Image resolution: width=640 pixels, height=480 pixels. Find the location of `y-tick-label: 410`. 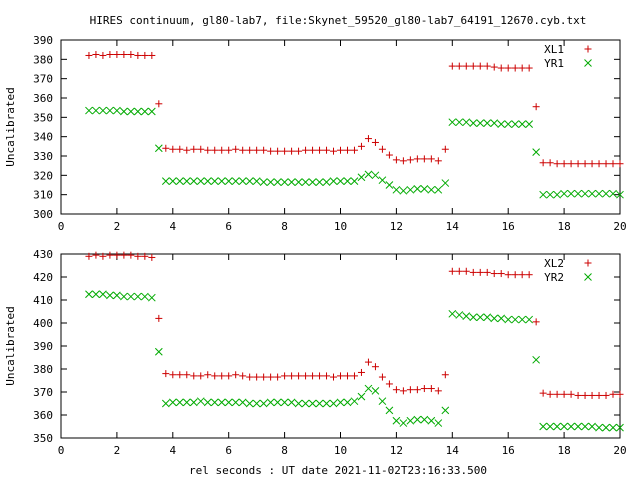

y-tick-label: 410 is located at coordinates (43, 300).